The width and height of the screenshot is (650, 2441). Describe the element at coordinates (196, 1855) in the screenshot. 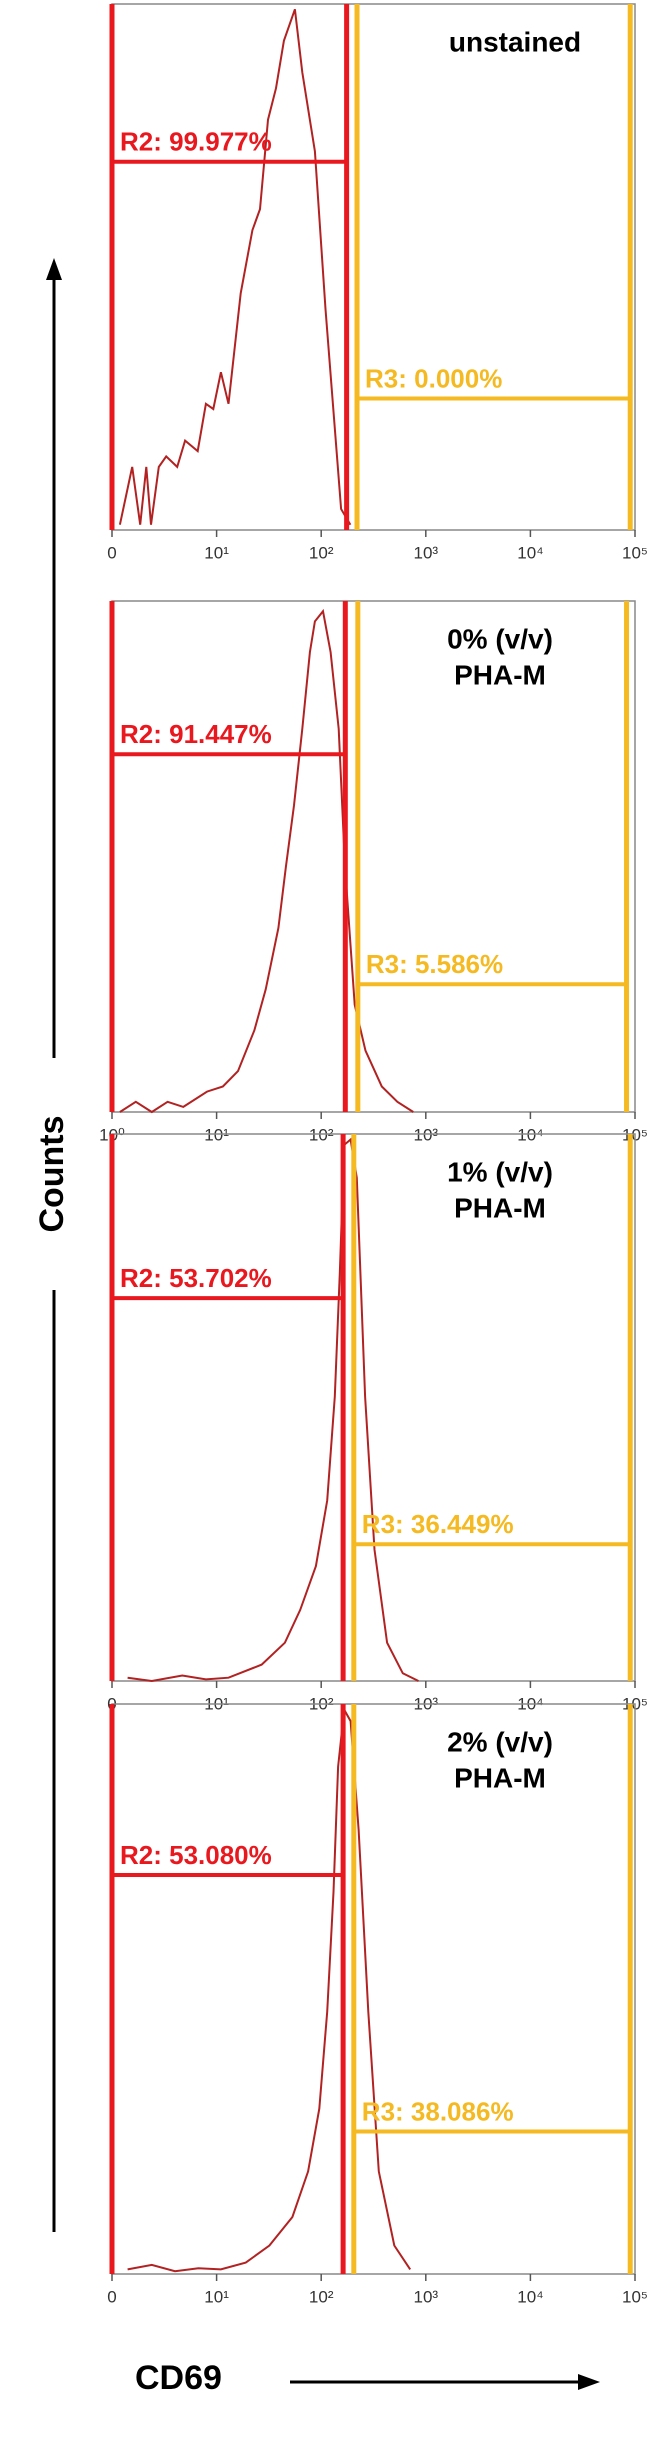

I see `gate-label: R2: 53.080%` at that location.